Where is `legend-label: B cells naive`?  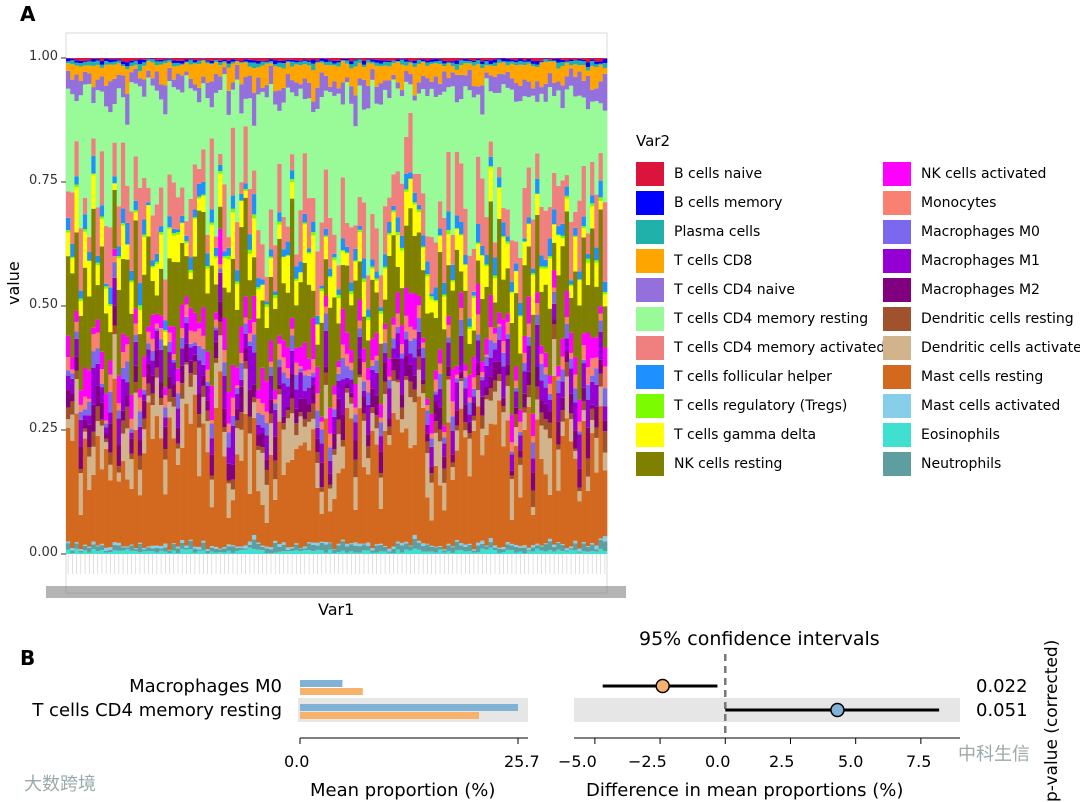
legend-label: B cells naive is located at coordinates (718, 174).